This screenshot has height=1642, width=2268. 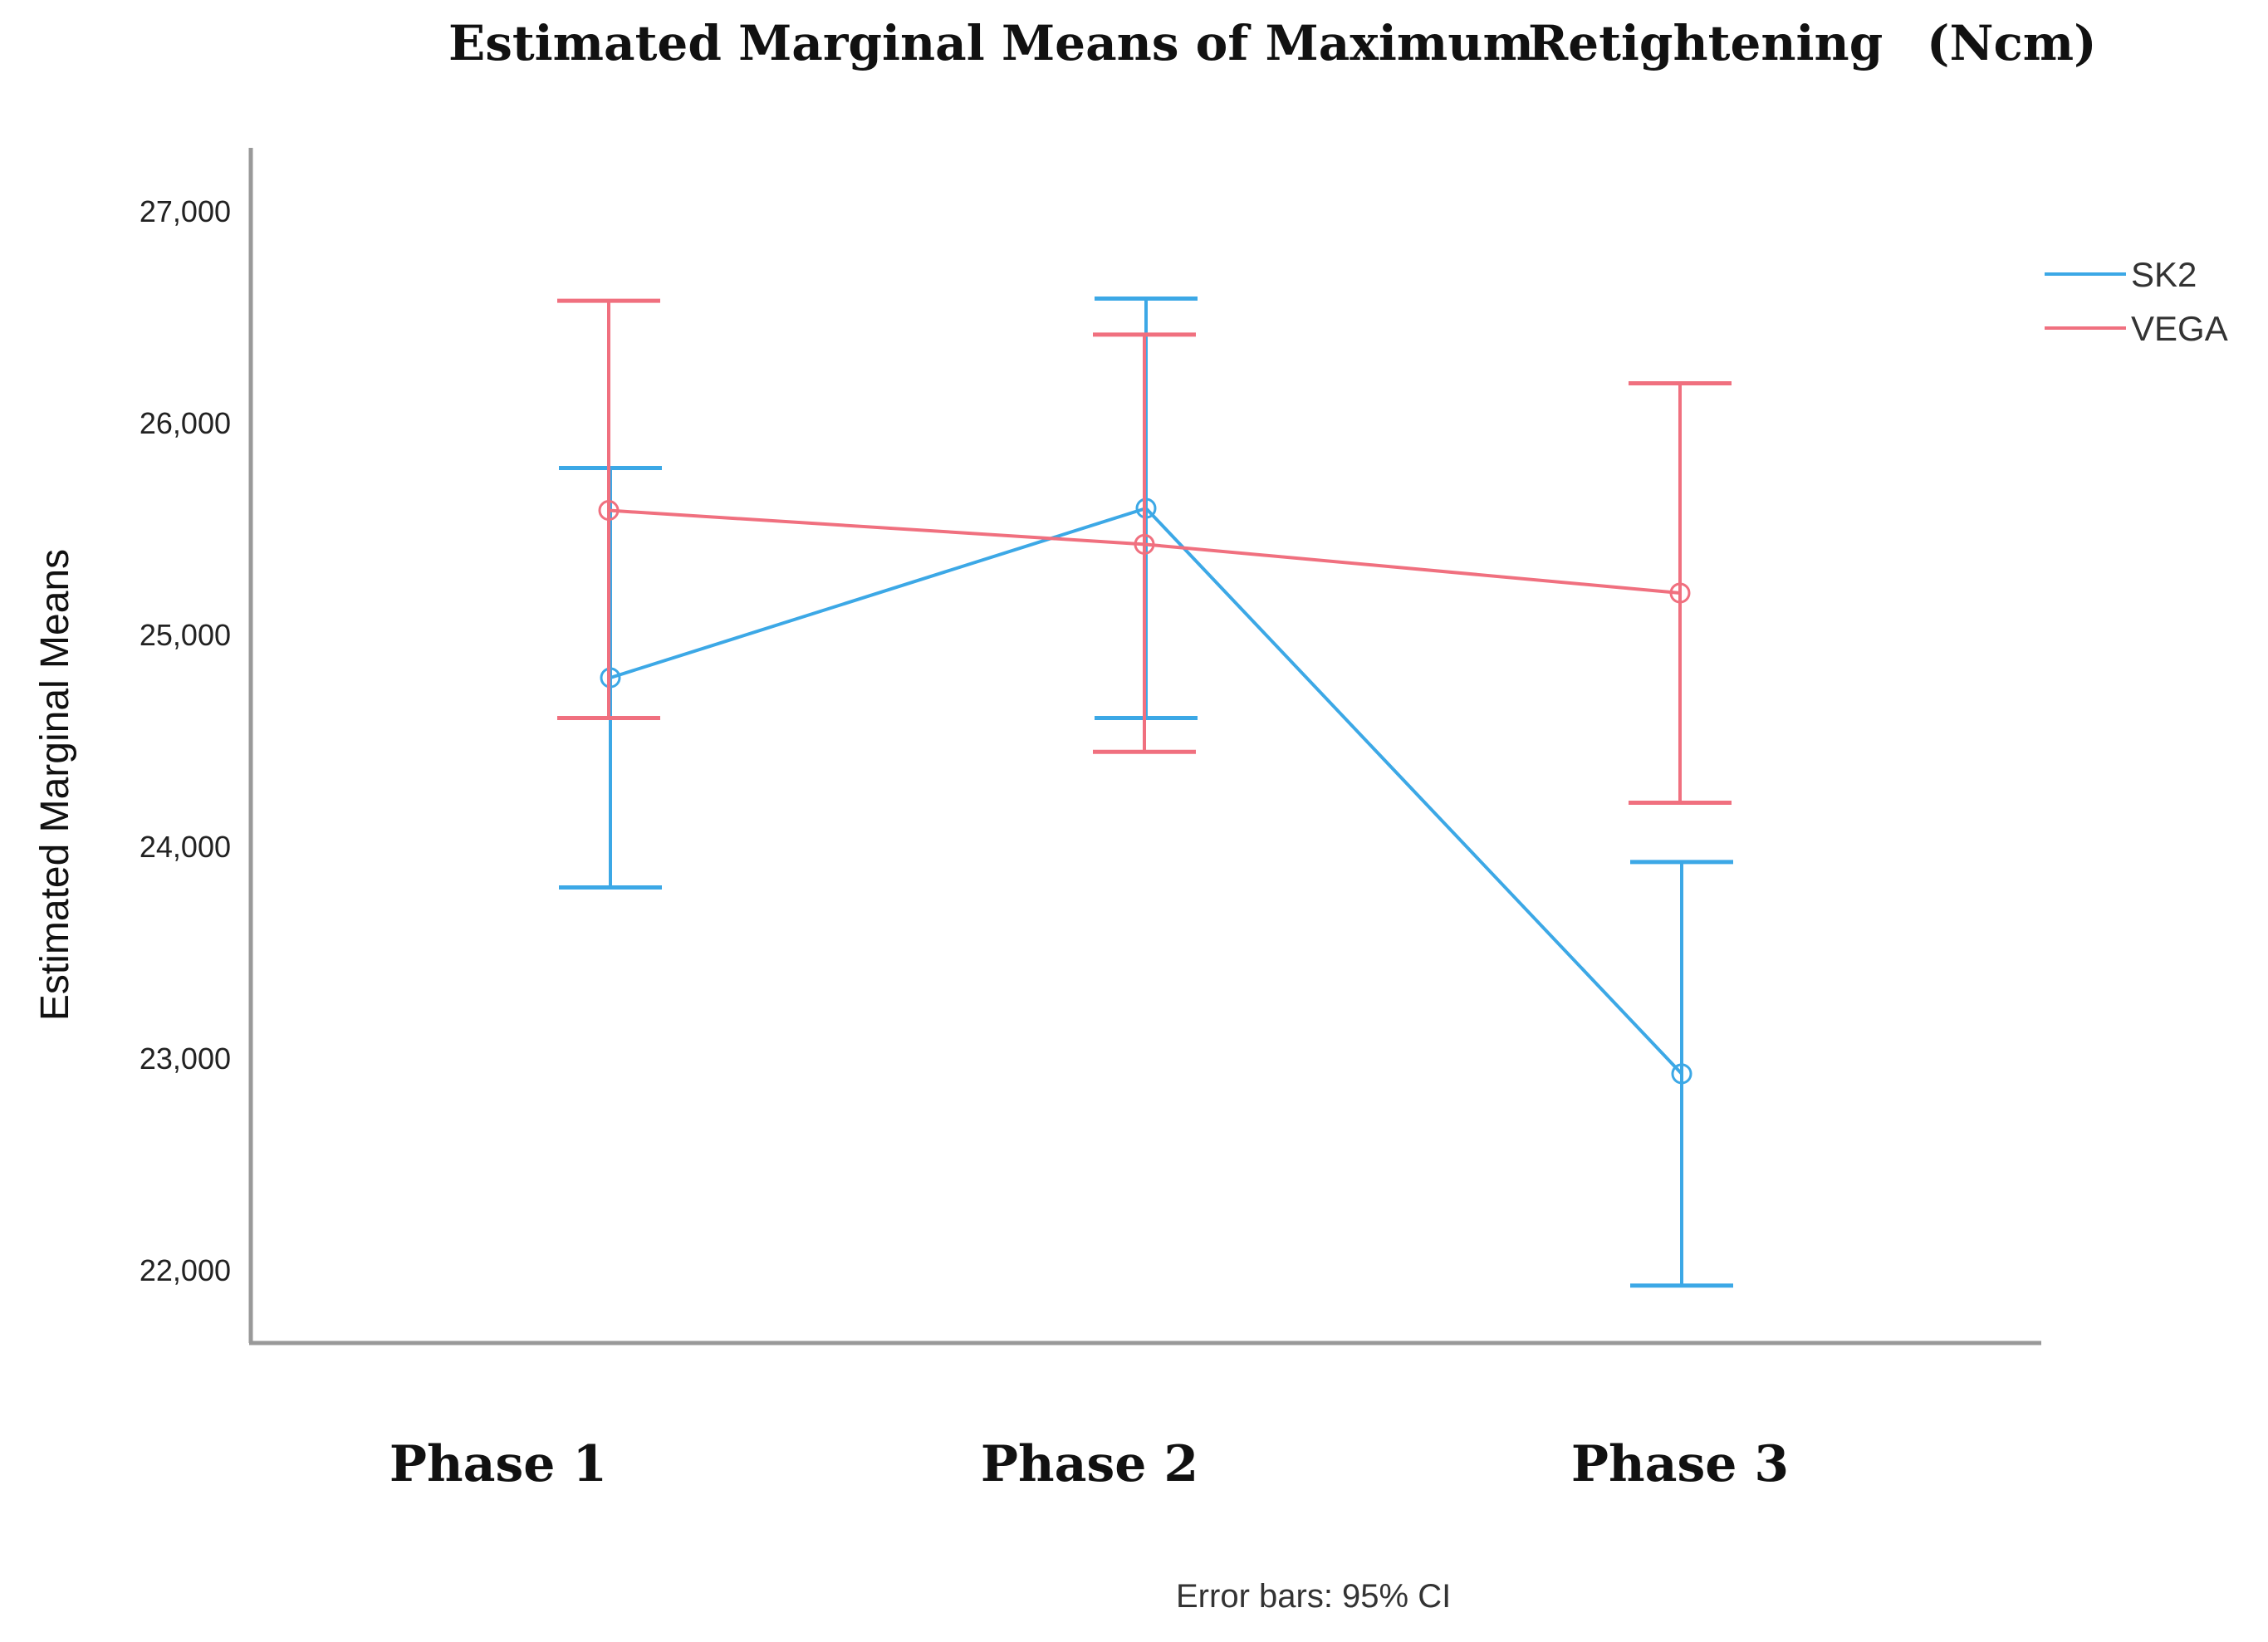 I want to click on chart-title-part-2: Retightening, so click(x=1705, y=43).